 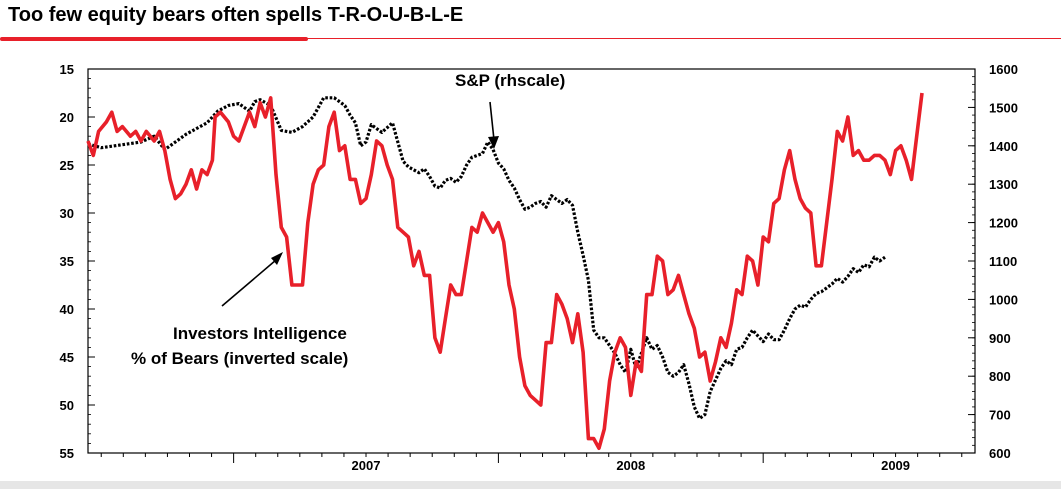 I want to click on bears-arrow, so click(x=249, y=283).